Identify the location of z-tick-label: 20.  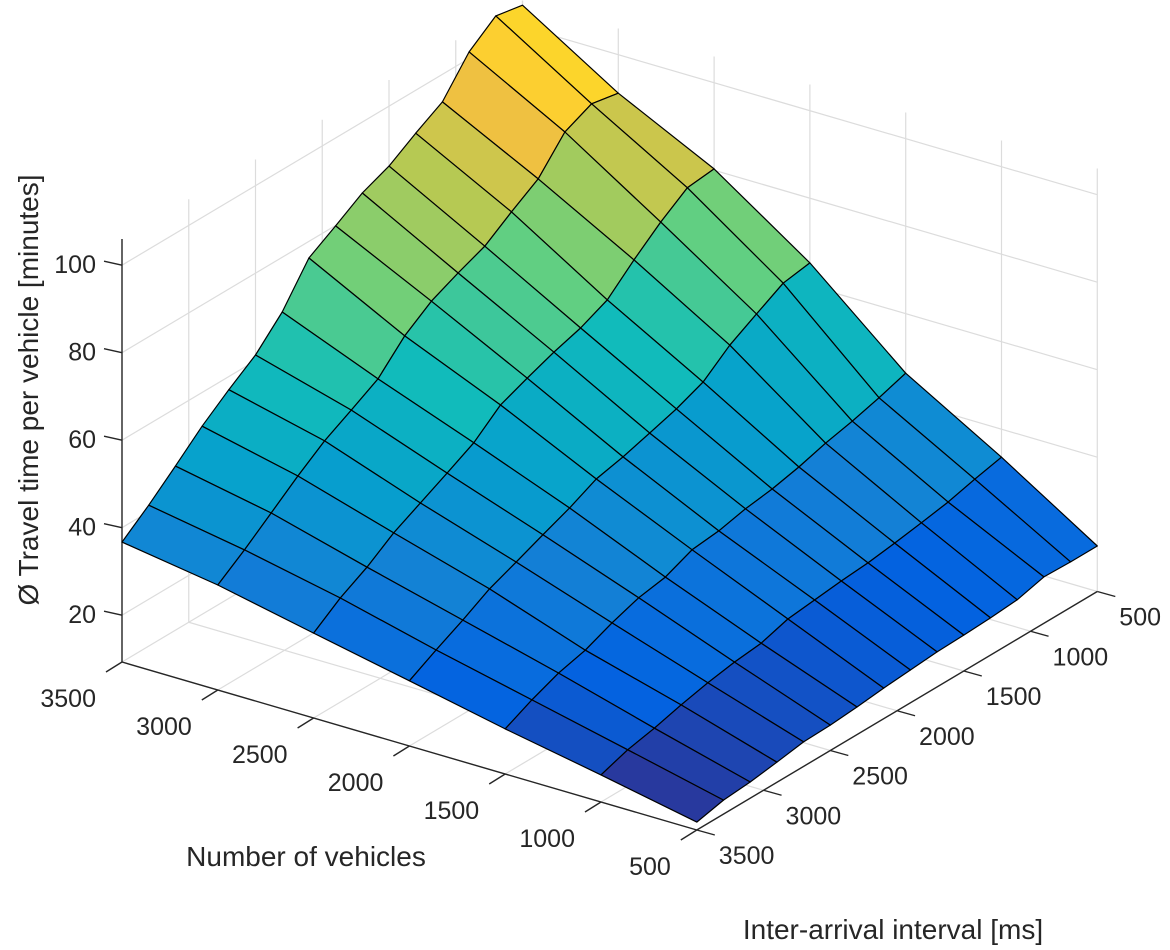
(82, 615).